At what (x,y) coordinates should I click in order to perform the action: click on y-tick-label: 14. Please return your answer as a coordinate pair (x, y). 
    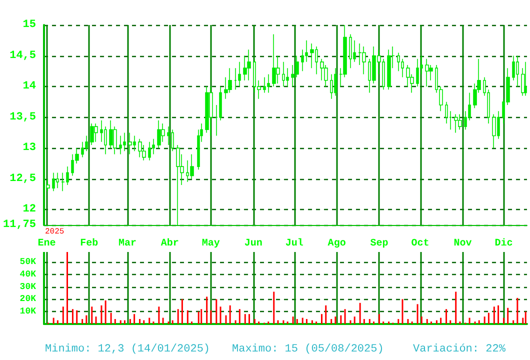
    Looking at the image, I should click on (29, 86).